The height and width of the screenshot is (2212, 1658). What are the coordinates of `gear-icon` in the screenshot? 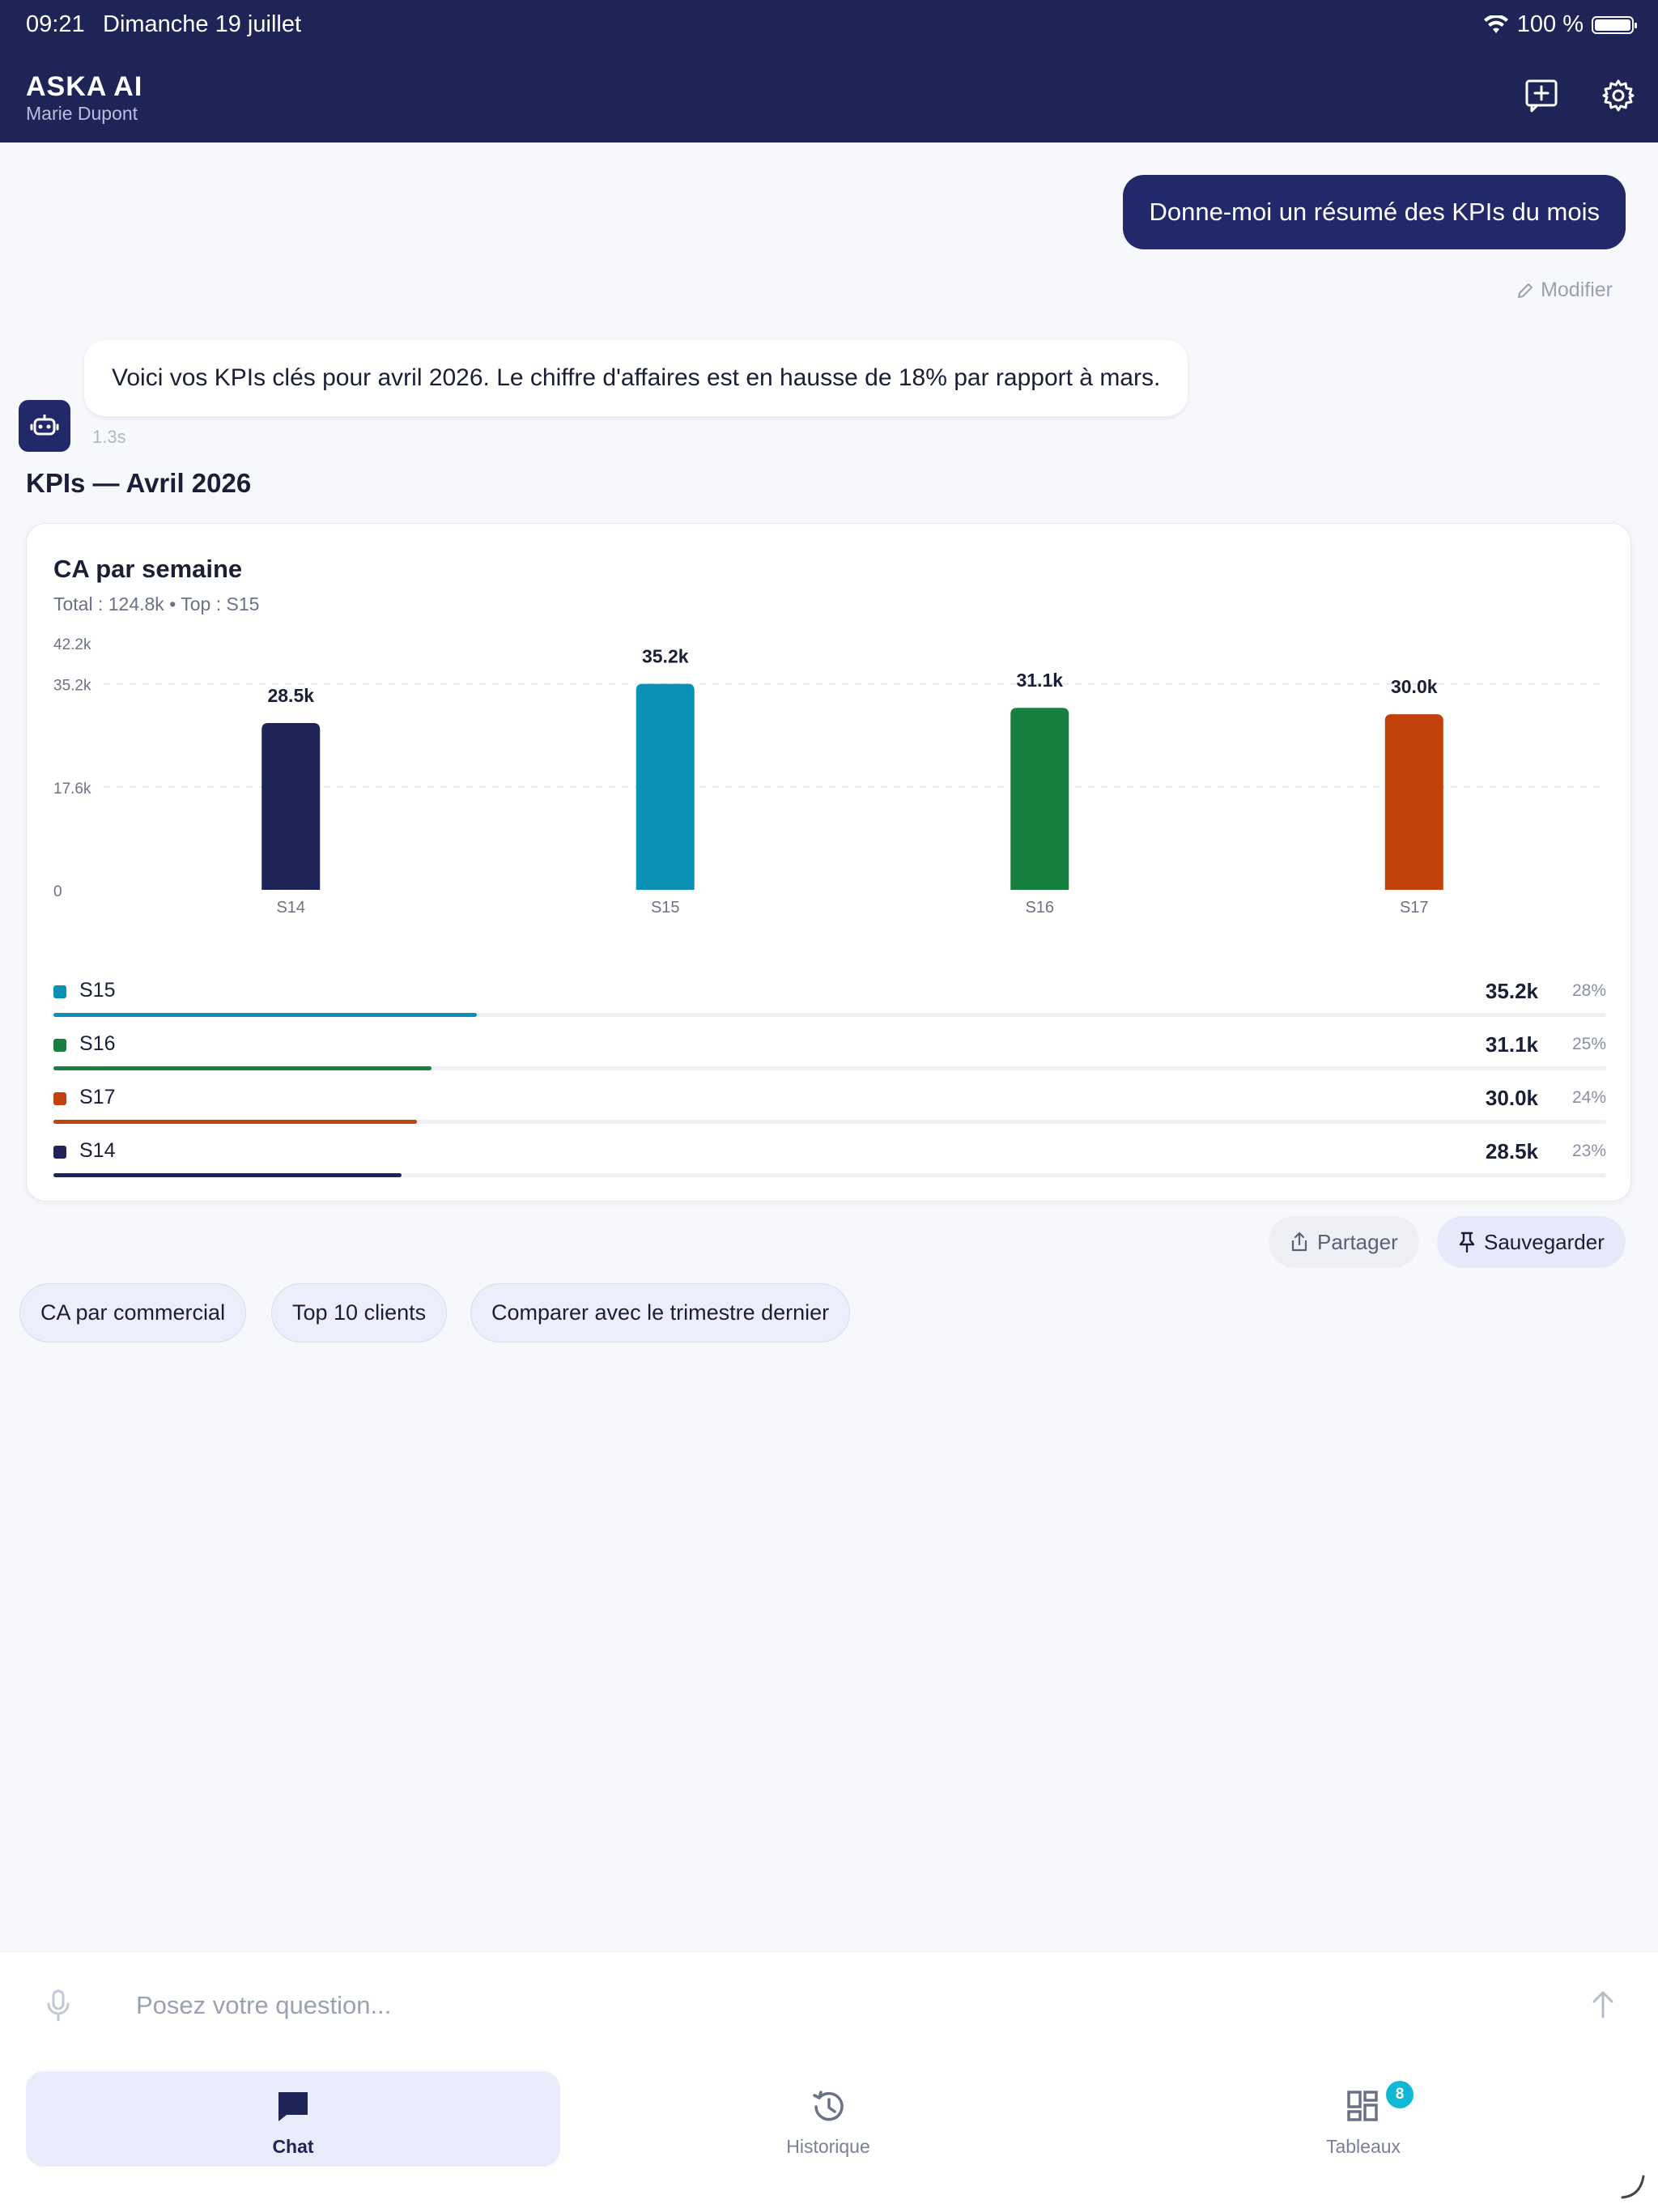 It's located at (1618, 96).